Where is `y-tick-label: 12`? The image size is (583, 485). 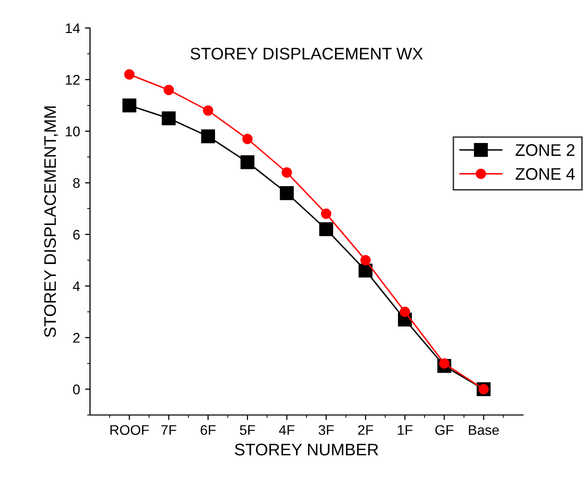
y-tick-label: 12 is located at coordinates (73, 79).